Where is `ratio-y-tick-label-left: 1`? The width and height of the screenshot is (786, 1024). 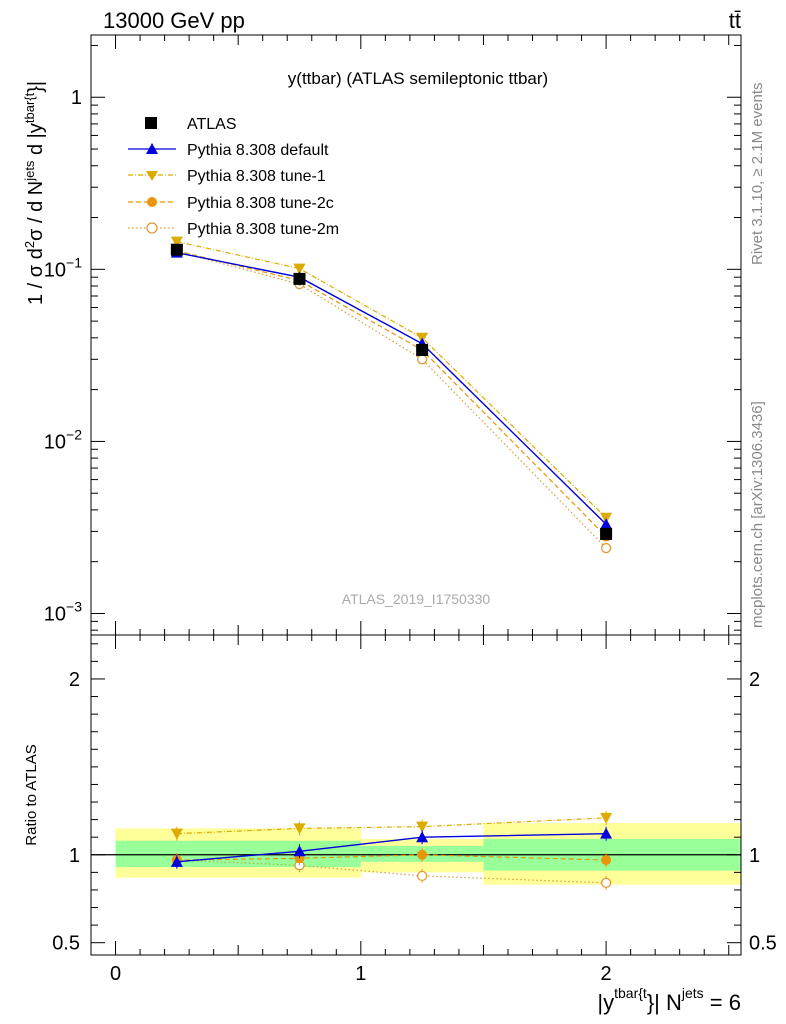
ratio-y-tick-label-left: 1 is located at coordinates (74, 856).